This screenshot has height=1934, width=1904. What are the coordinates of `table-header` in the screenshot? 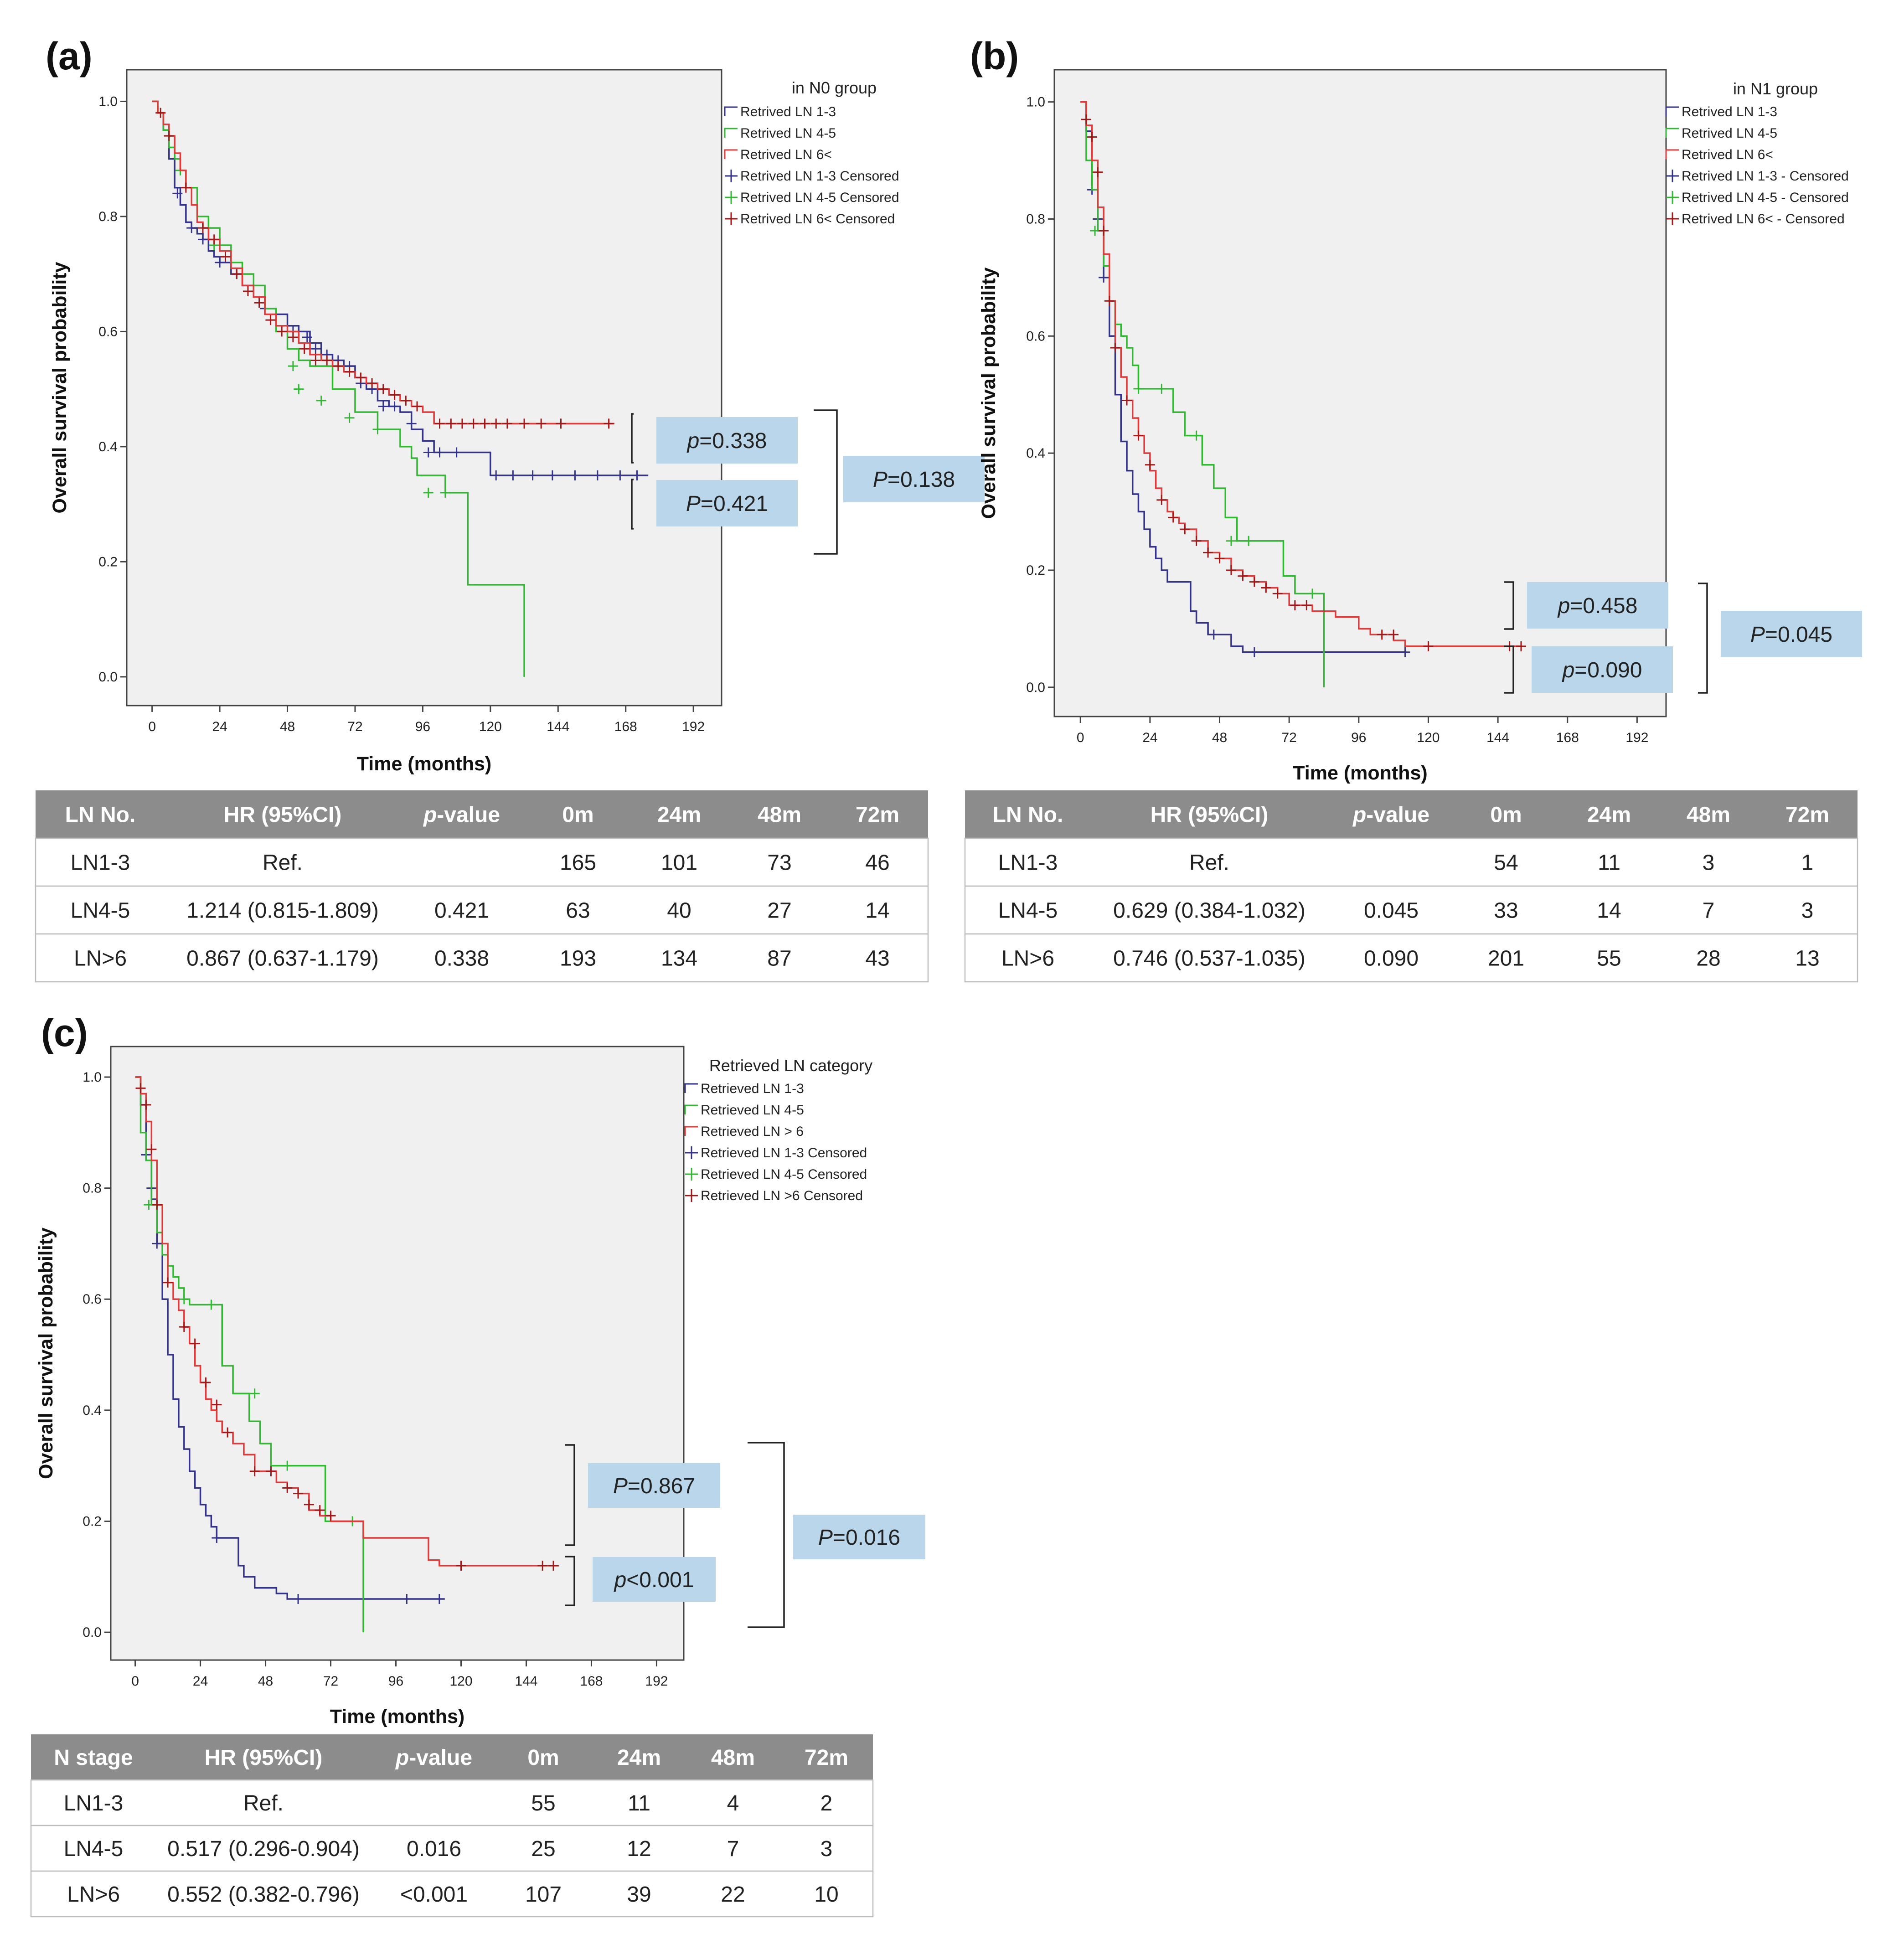 It's located at (1412, 814).